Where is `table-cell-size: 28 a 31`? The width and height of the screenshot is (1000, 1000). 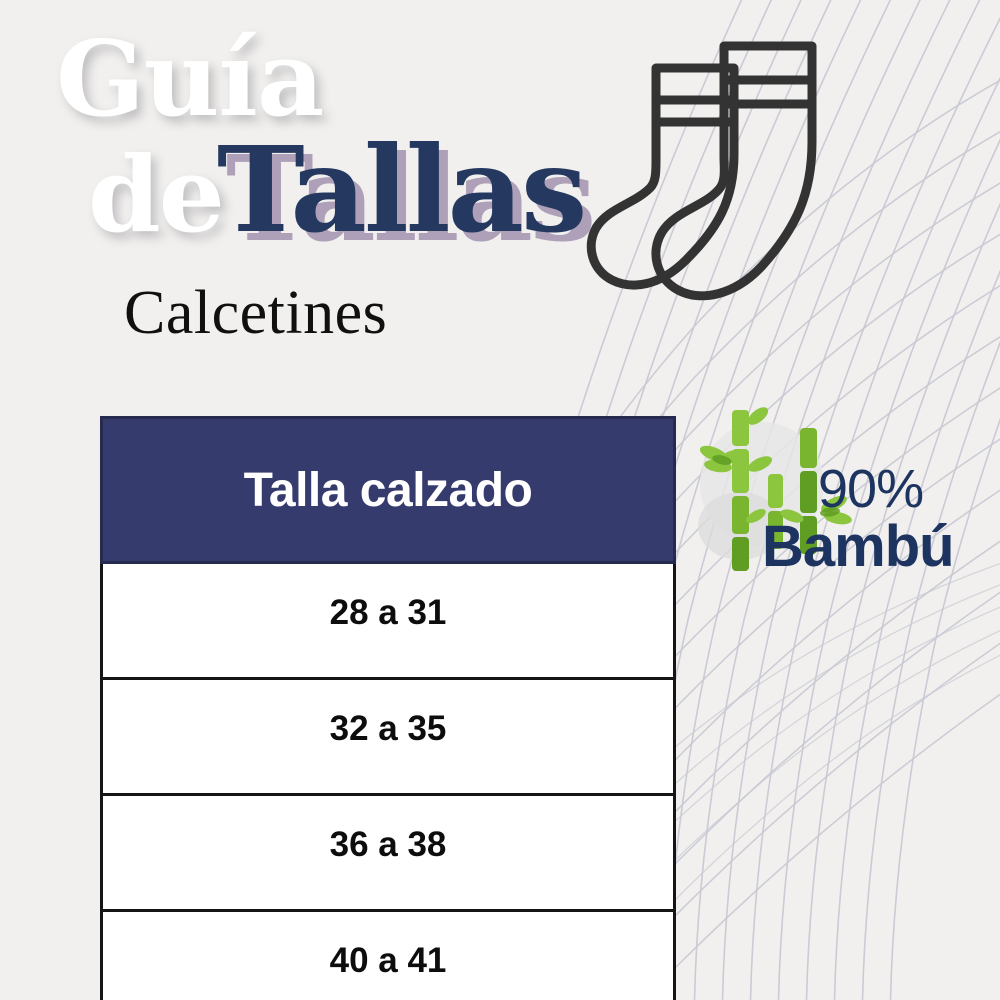
table-cell-size: 28 a 31 is located at coordinates (388, 620).